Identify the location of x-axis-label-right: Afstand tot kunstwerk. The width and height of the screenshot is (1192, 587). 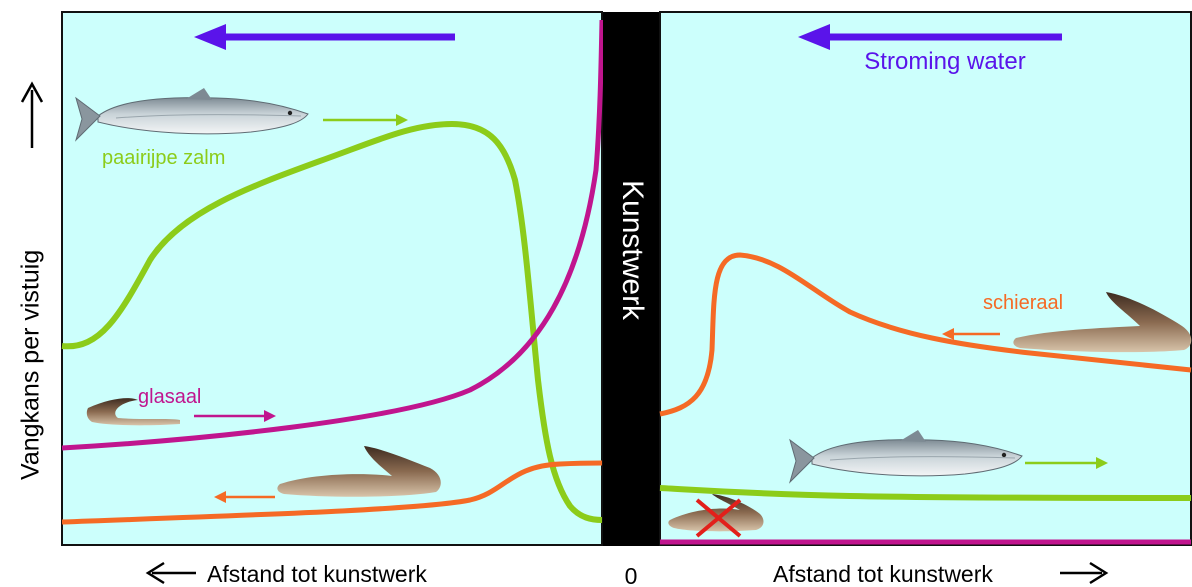
(883, 574).